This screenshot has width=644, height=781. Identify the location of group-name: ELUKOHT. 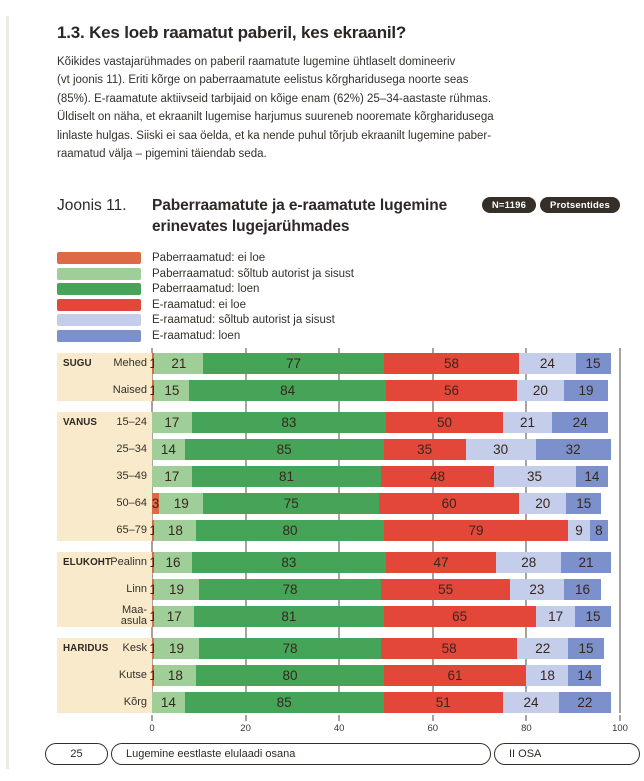
(87, 562).